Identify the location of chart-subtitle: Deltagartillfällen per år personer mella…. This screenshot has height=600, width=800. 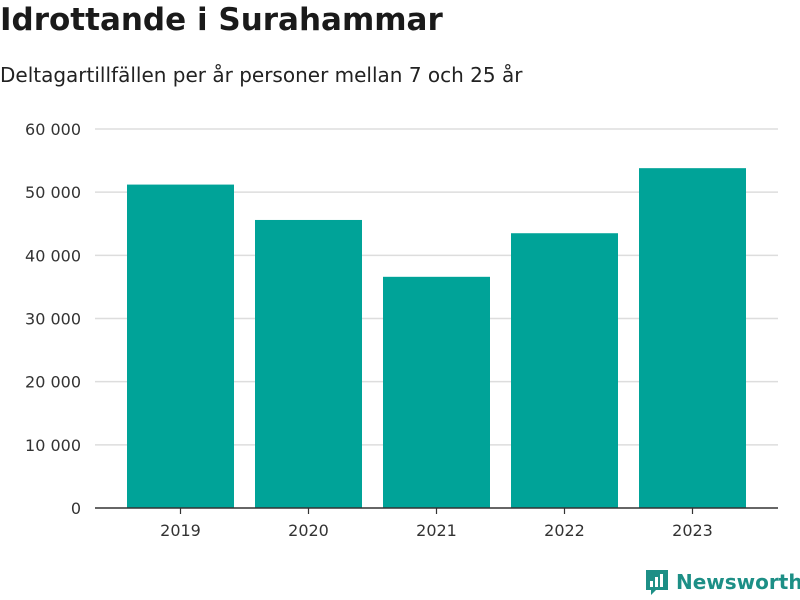
(261, 75).